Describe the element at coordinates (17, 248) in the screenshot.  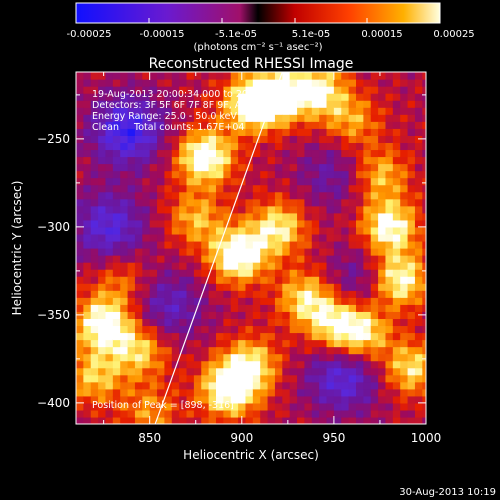
I see `y-axis-label: Heliocentric Y (arcsec)` at that location.